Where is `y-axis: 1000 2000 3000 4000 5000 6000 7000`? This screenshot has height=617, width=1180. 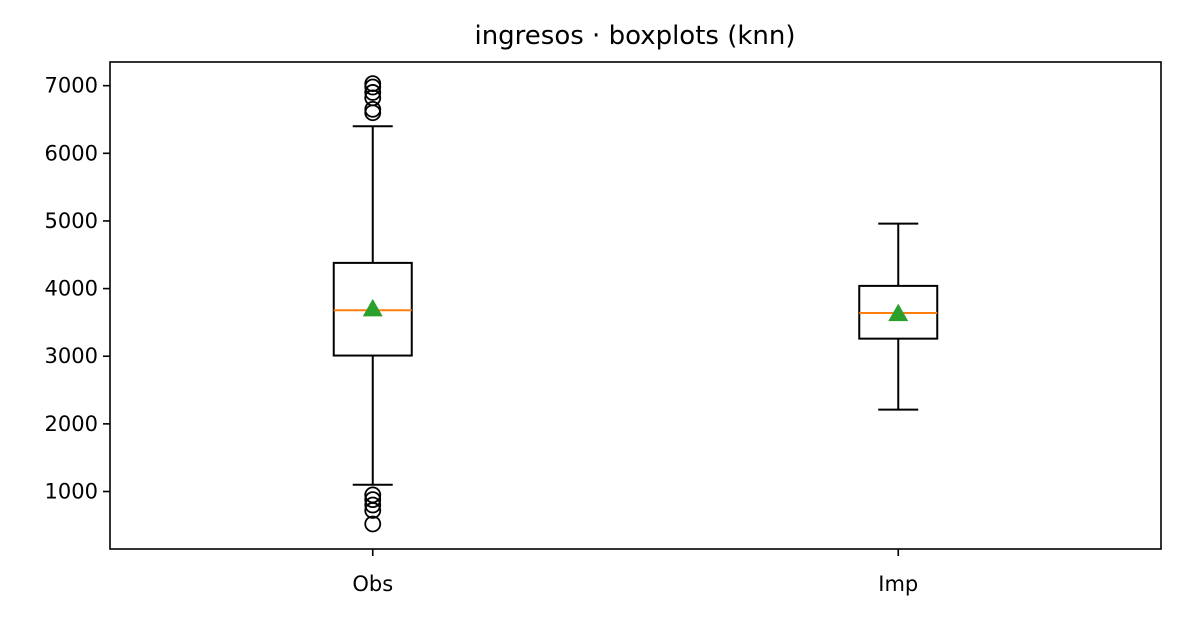
y-axis: 1000 2000 3000 4000 5000 6000 7000 is located at coordinates (77, 289).